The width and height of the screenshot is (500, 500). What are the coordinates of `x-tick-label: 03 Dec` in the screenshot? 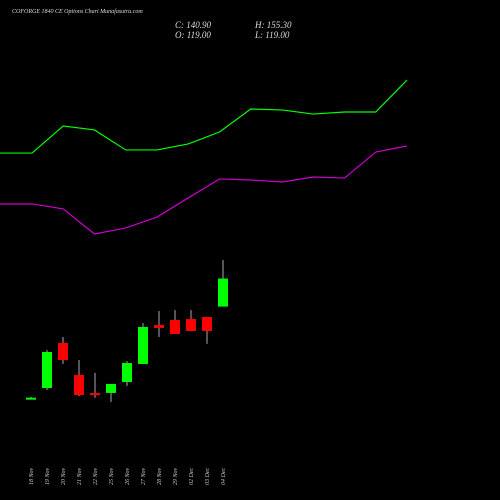 It's located at (208, 476).